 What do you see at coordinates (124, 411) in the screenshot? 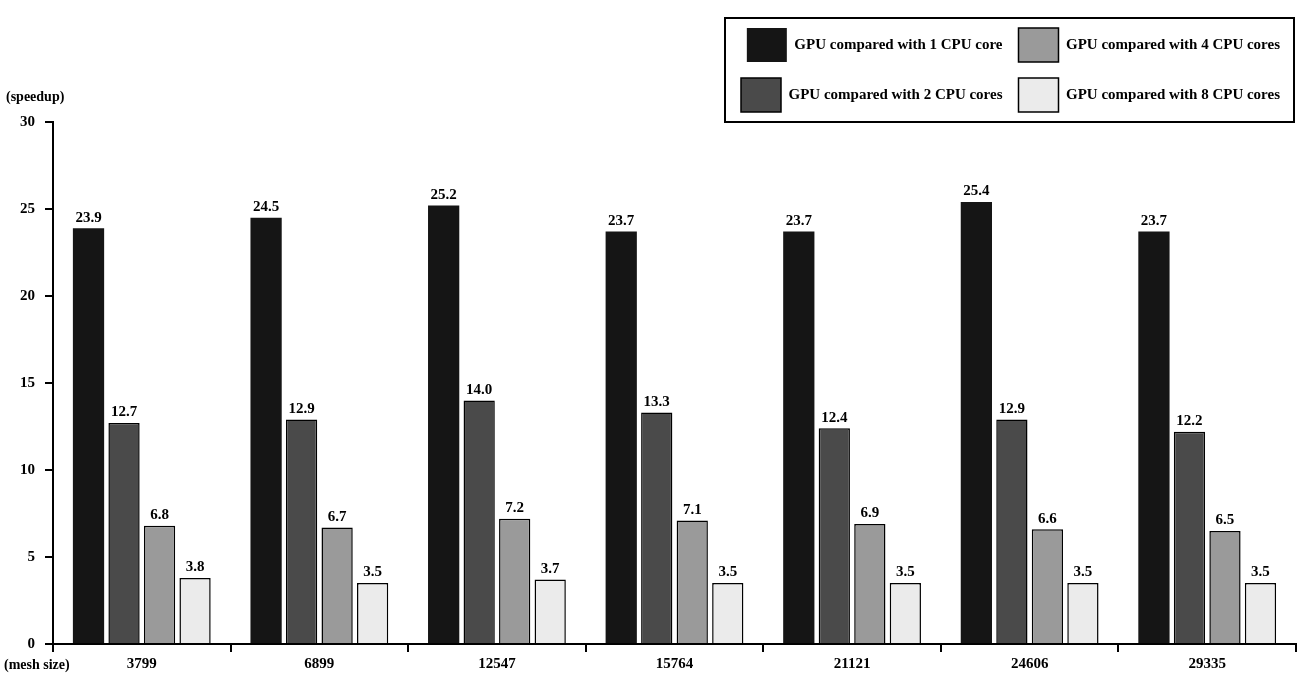
I see `data-label: 12.7` at bounding box center [124, 411].